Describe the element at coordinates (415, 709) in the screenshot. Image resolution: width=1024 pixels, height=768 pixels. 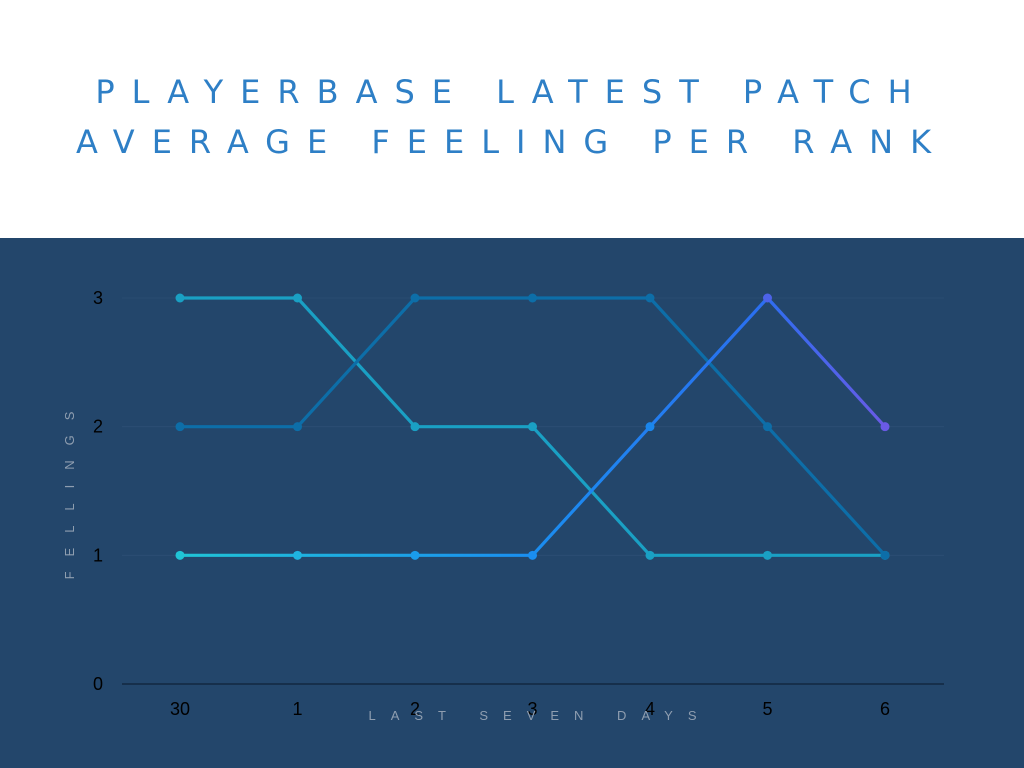
I see `x-tick-label: 2` at that location.